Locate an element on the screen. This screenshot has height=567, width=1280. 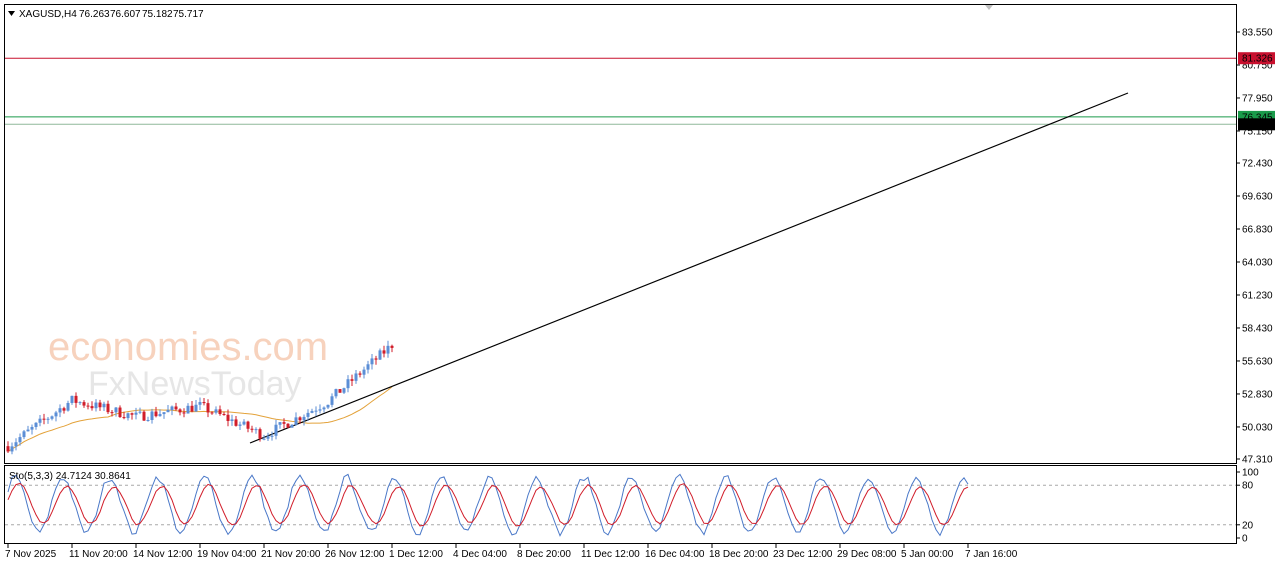
candles is located at coordinates (200, 397).